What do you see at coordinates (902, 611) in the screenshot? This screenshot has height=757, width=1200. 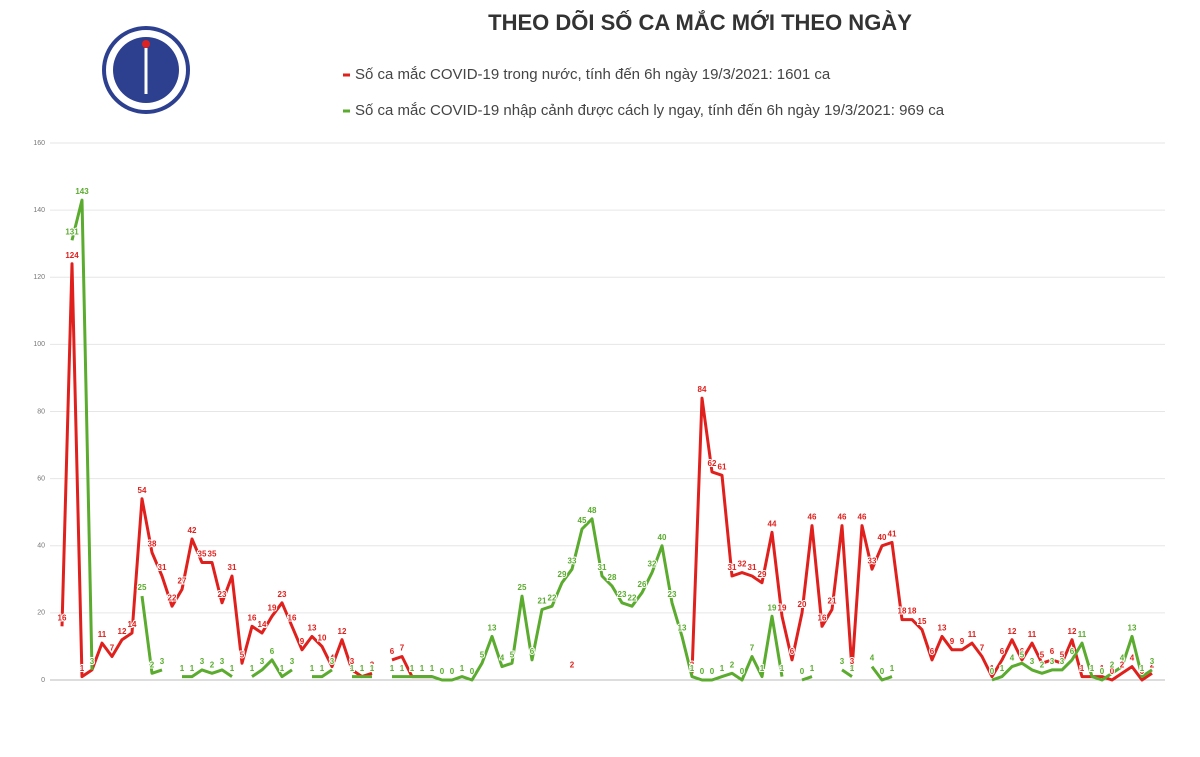 I see `data-label: 18` at bounding box center [902, 611].